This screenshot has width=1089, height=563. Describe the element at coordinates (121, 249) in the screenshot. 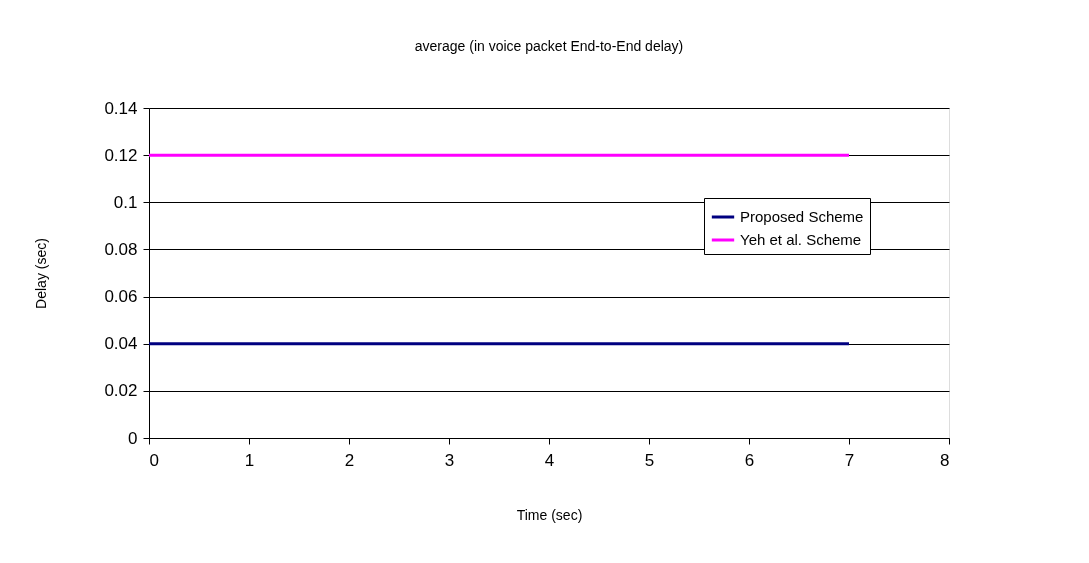

I see `y-tick-label: 0.08` at that location.